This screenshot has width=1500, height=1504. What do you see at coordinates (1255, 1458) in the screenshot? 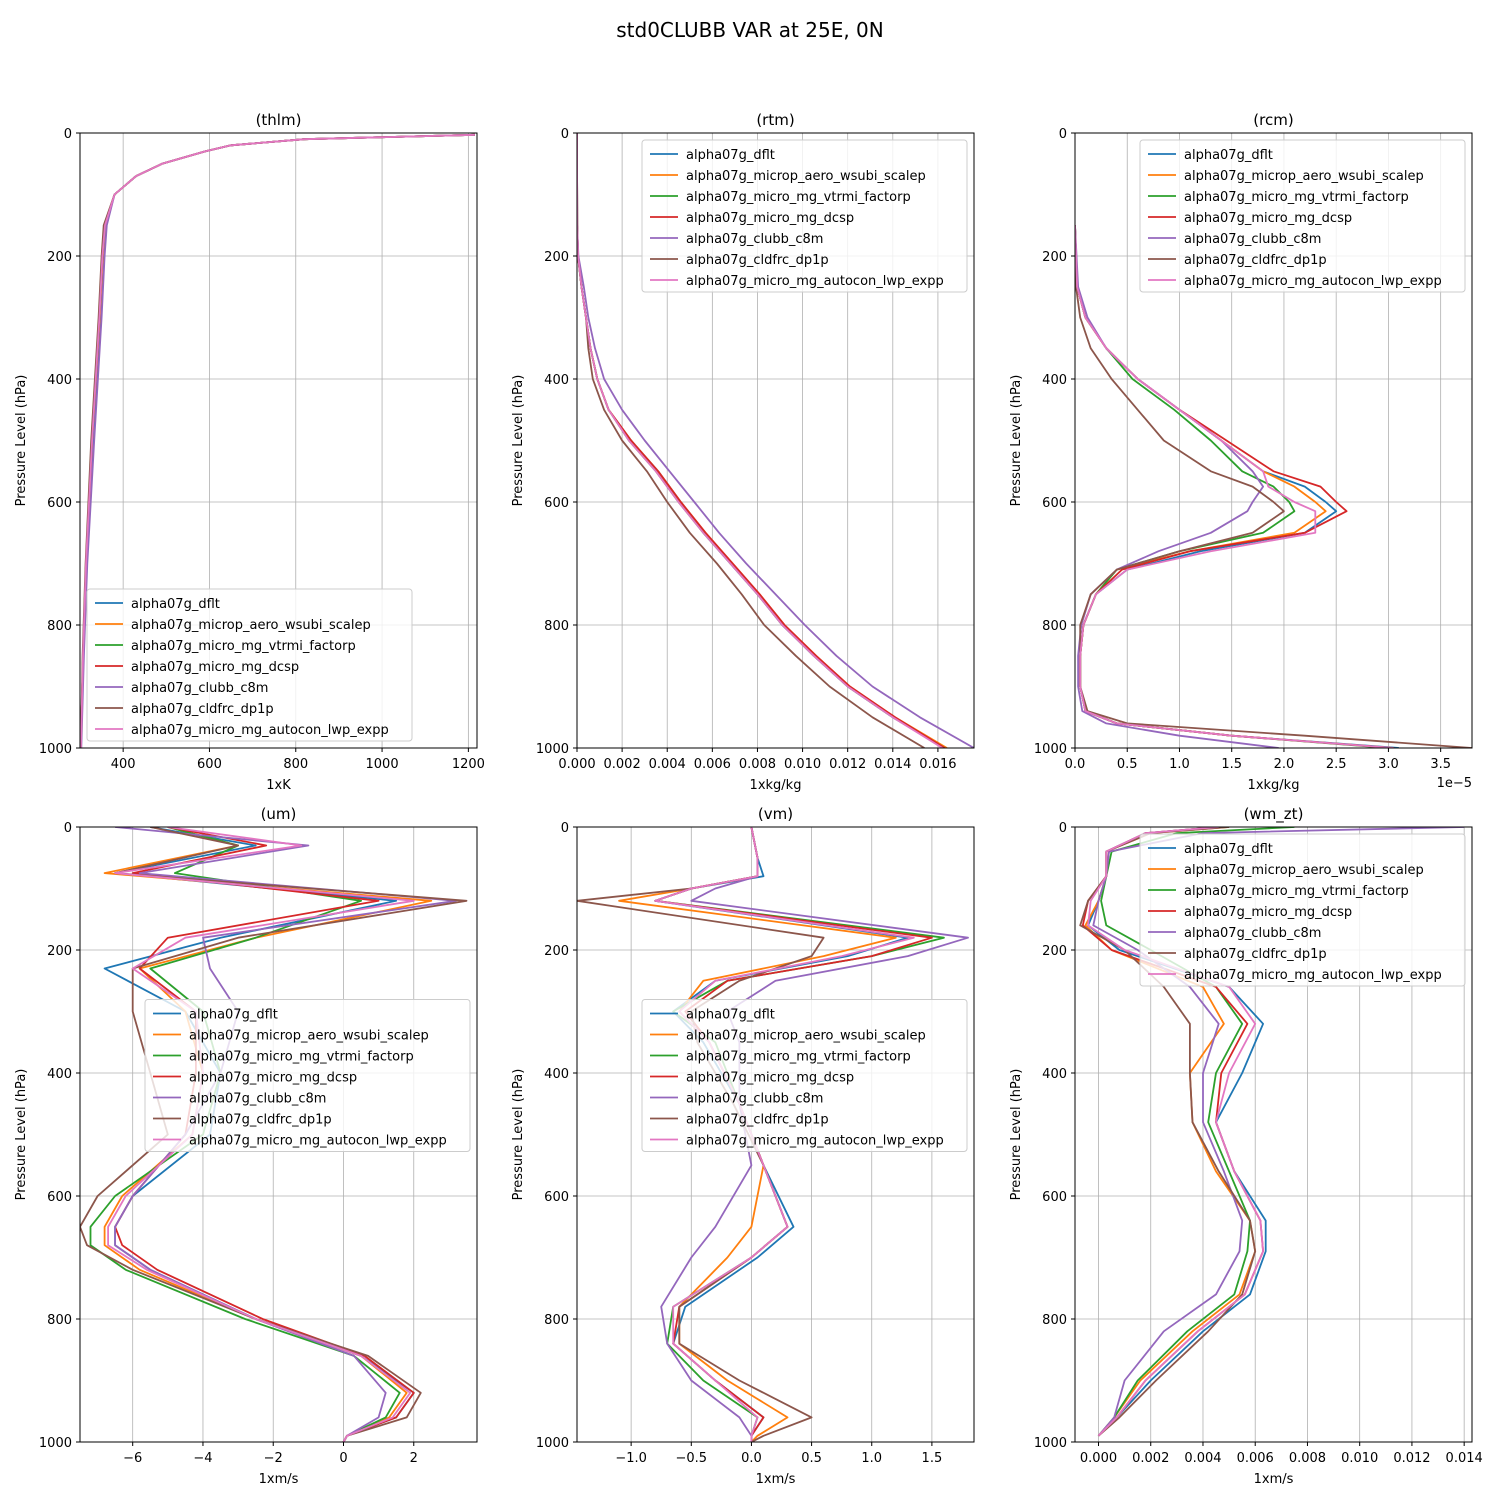
I see `x-tick-label: 0.006` at bounding box center [1255, 1458].